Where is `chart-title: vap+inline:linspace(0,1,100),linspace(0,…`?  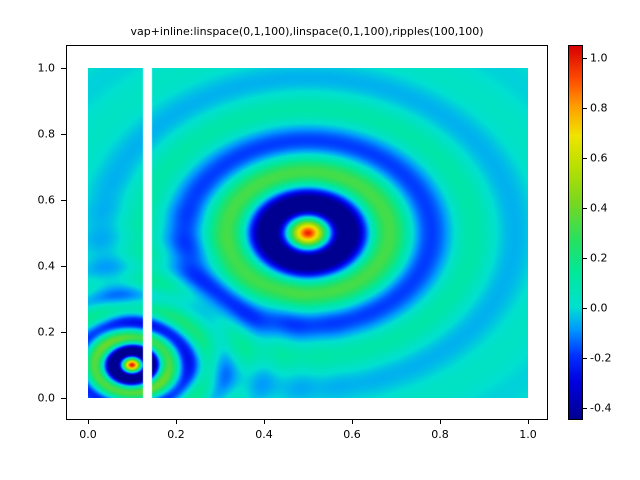 chart-title: vap+inline:linspace(0,1,100),linspace(0,… is located at coordinates (307, 31).